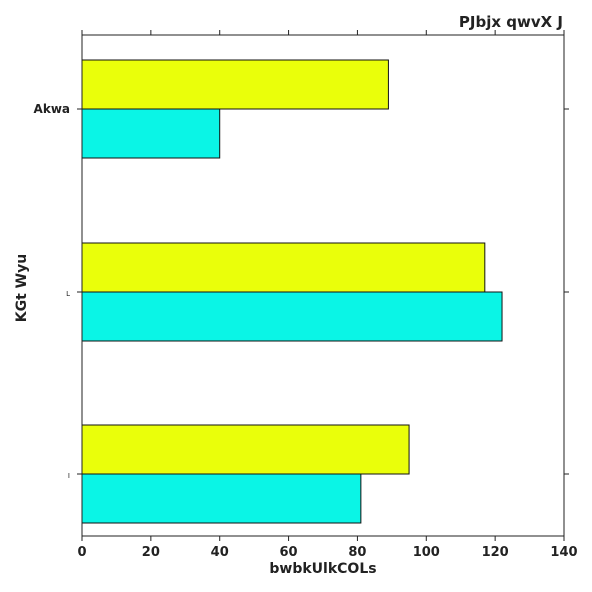 The width and height of the screenshot is (592, 592). I want to click on x-tick-label-2: 40, so click(220, 552).